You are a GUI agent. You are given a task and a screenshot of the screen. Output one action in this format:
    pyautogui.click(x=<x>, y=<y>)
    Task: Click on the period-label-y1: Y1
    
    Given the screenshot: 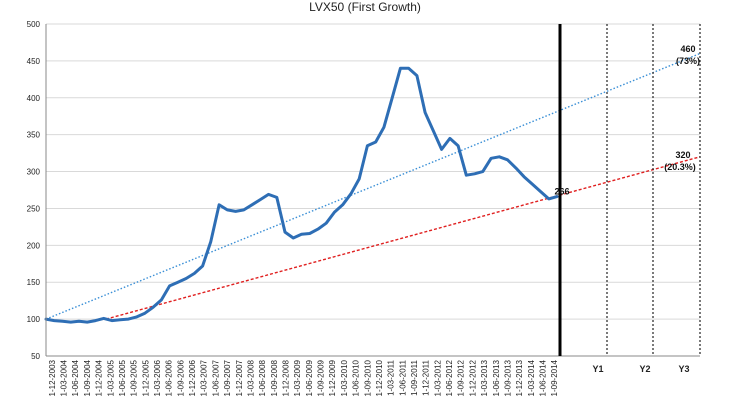 What is the action you would take?
    pyautogui.click(x=597, y=369)
    